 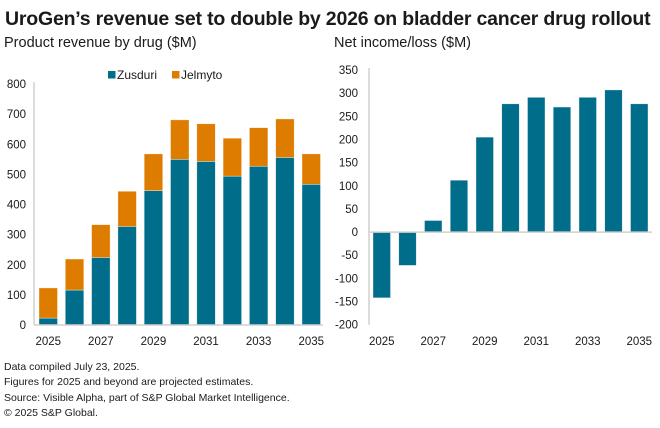 What do you see at coordinates (75, 307) in the screenshot?
I see `bar-zusduri-2026` at bounding box center [75, 307].